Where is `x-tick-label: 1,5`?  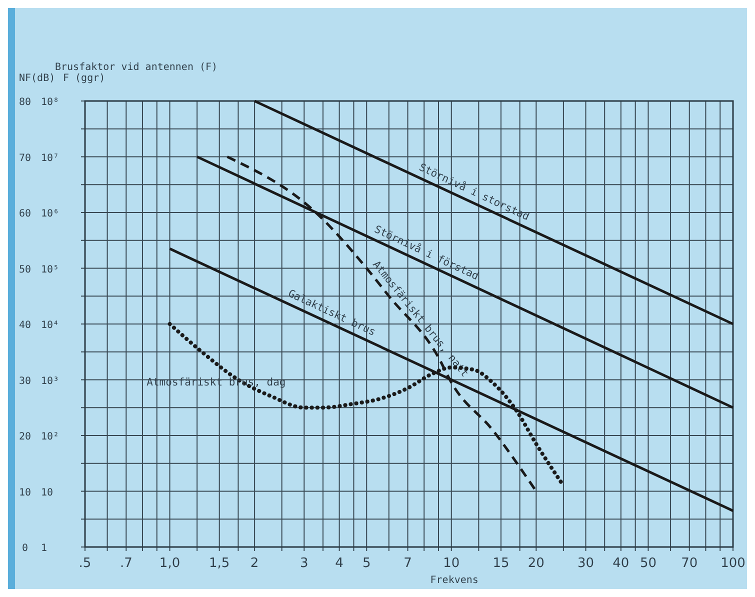 x-tick-label: 1,5 is located at coordinates (219, 563).